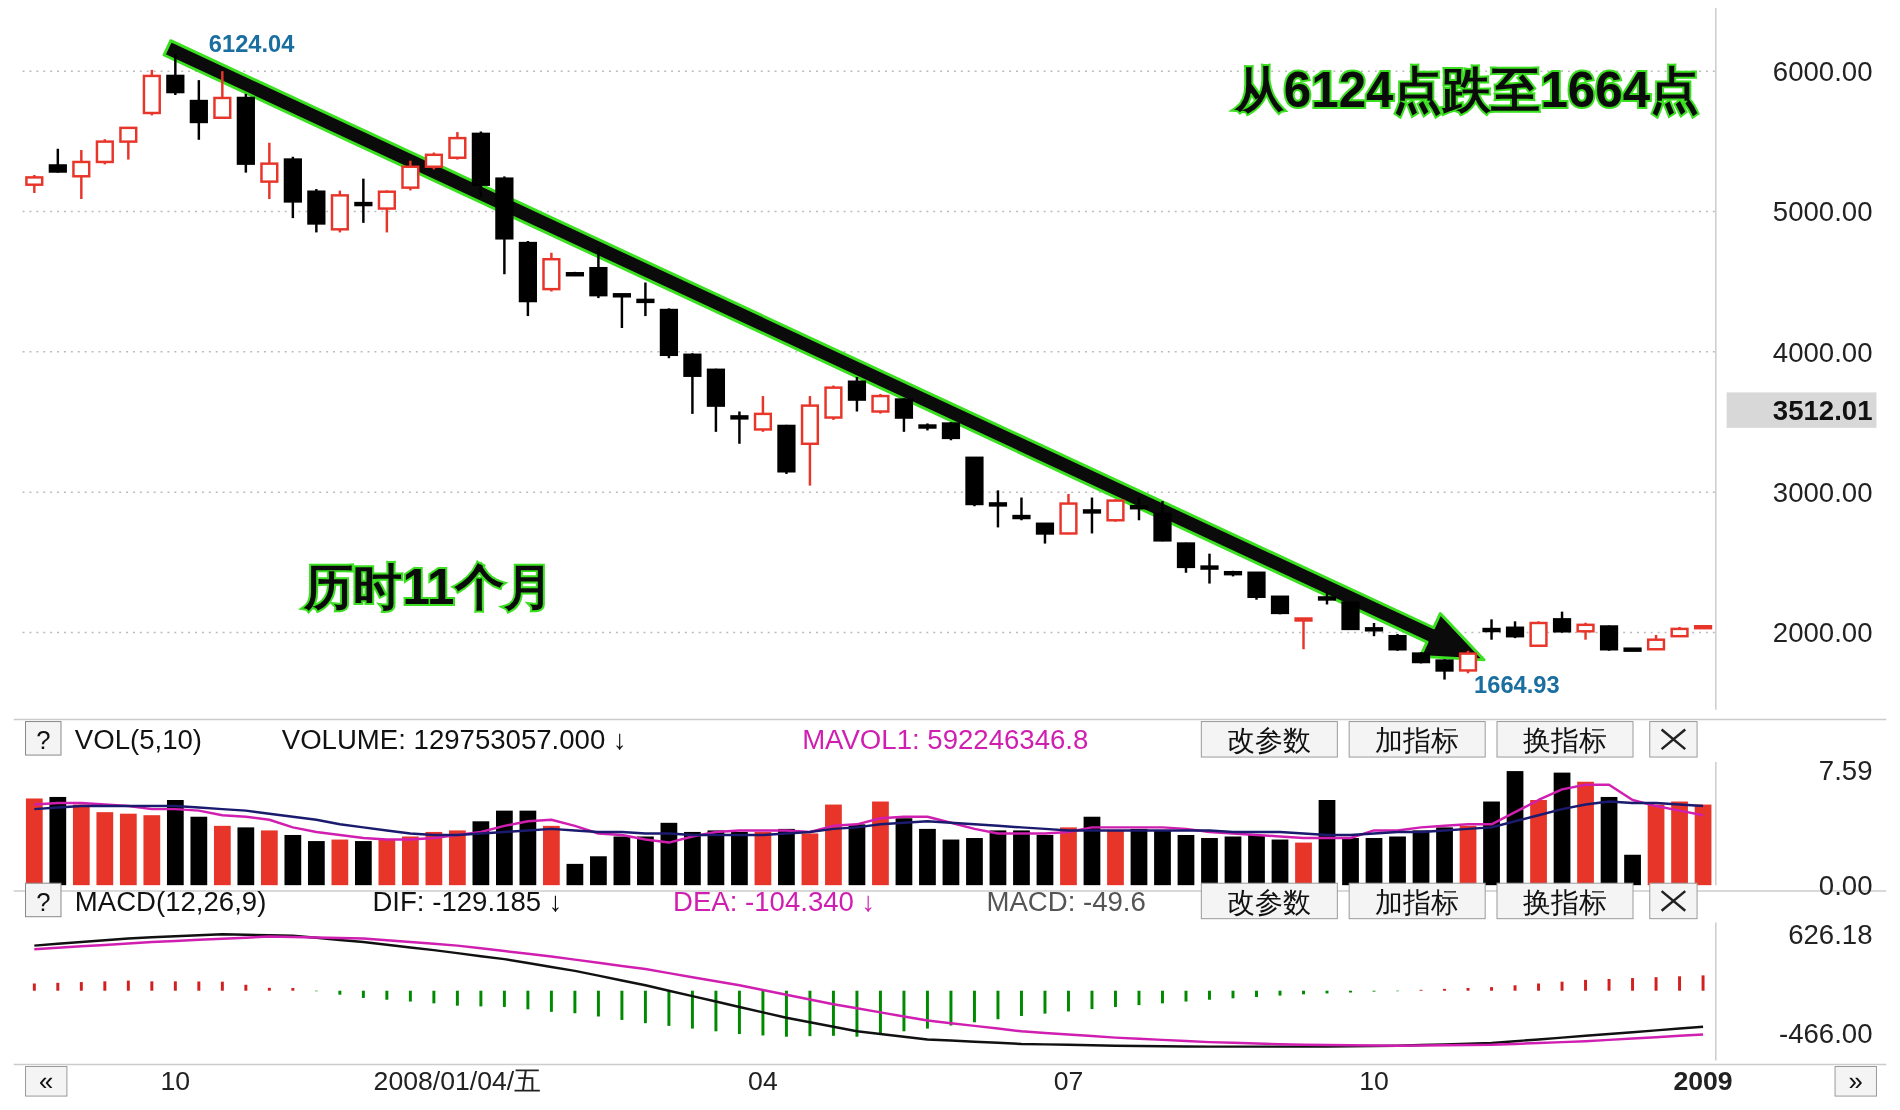 The width and height of the screenshot is (1900, 1110). I want to click on y-tick-label: 0.00, so click(1845, 886).